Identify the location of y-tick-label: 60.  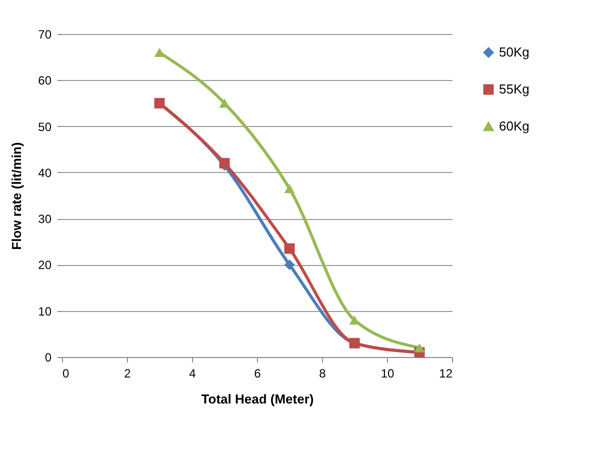
(45, 81).